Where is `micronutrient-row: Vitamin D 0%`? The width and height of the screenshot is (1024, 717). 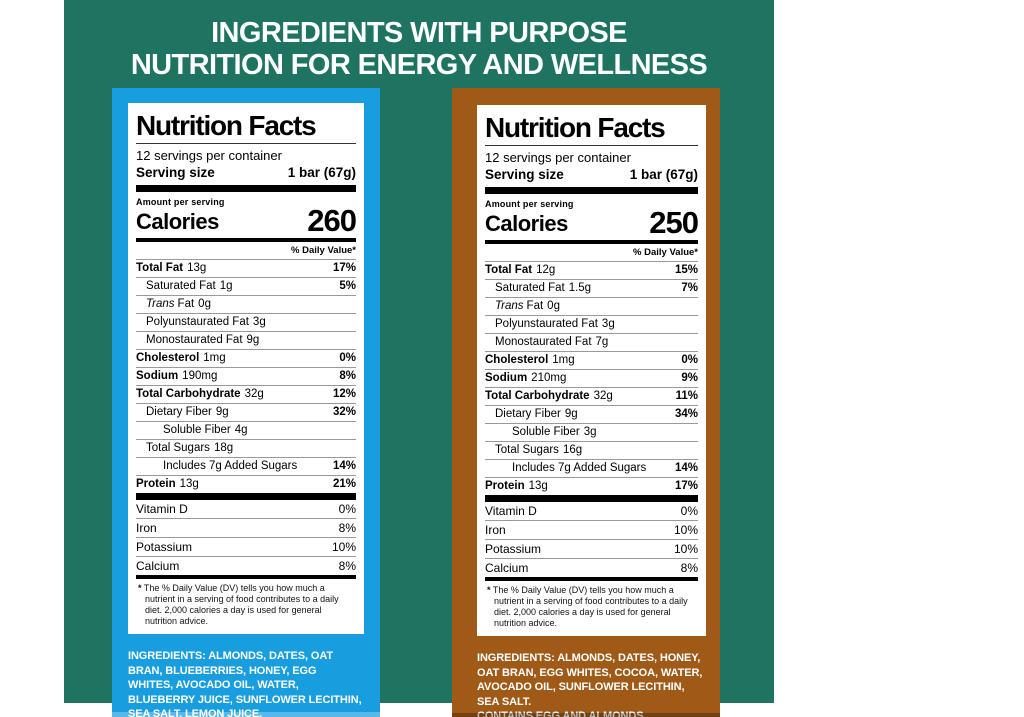
micronutrient-row: Vitamin D 0% is located at coordinates (246, 509).